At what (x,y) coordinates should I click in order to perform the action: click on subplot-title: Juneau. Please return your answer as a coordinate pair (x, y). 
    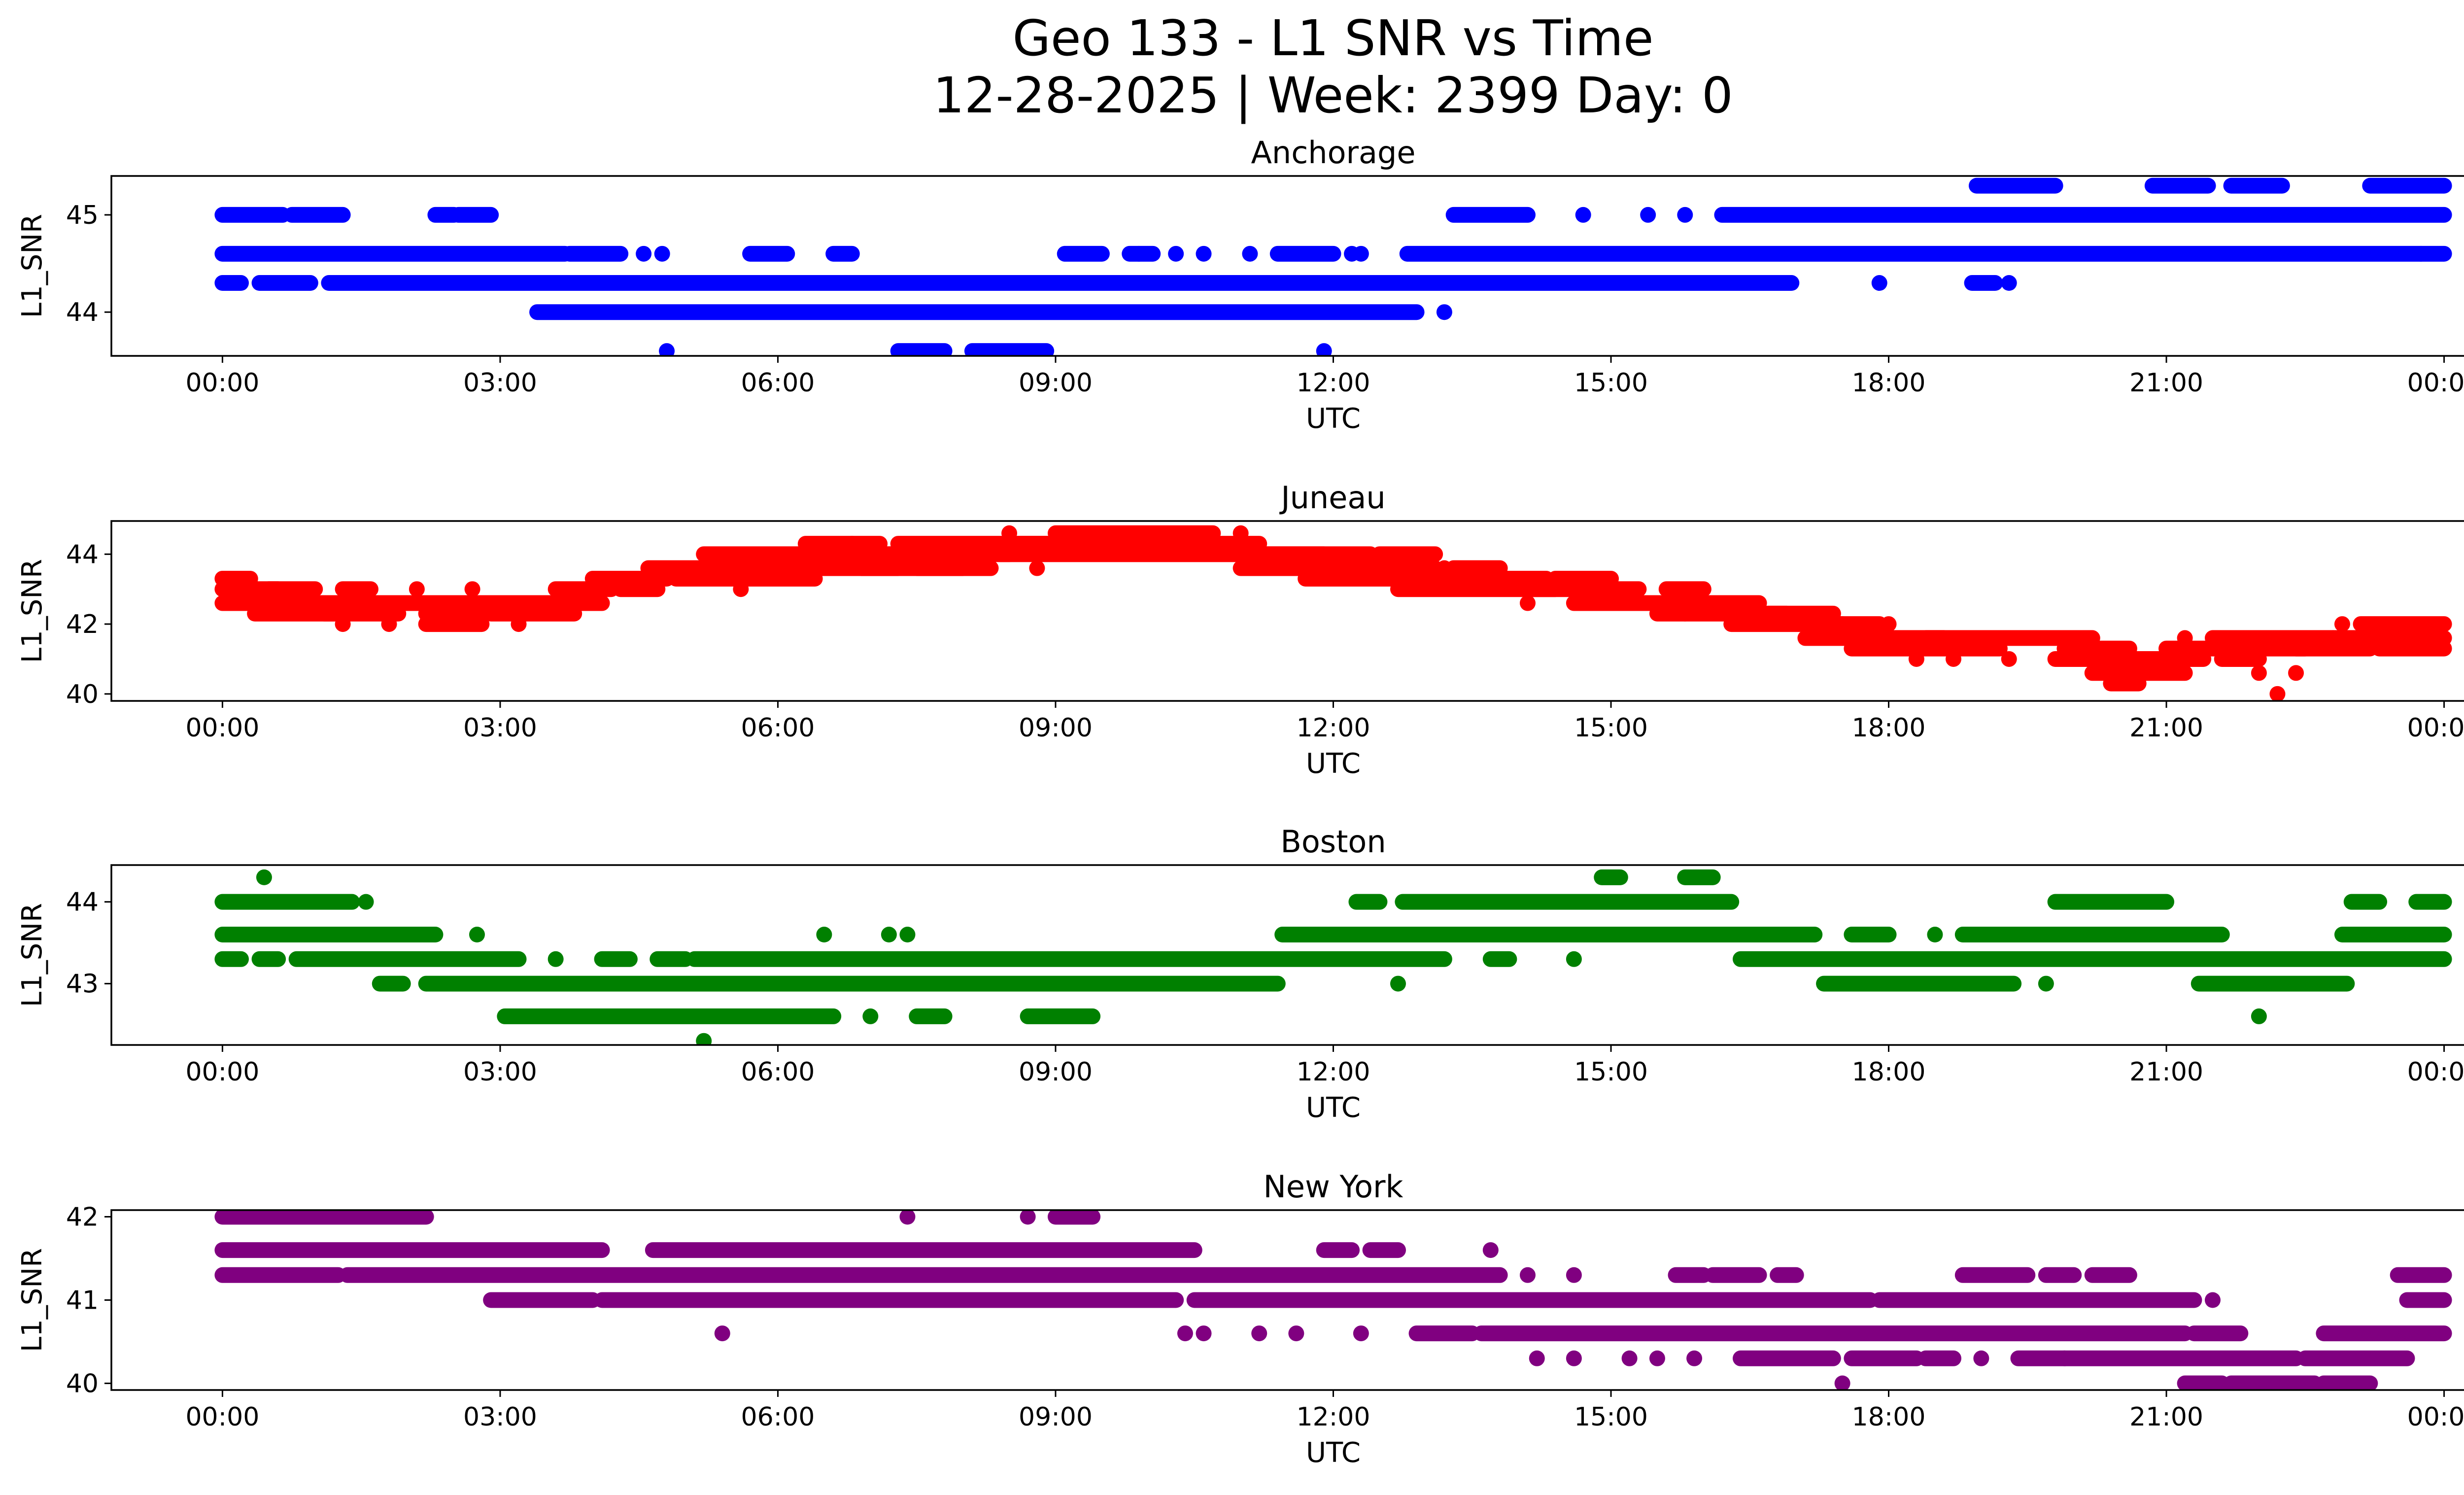
    Looking at the image, I should click on (1332, 498).